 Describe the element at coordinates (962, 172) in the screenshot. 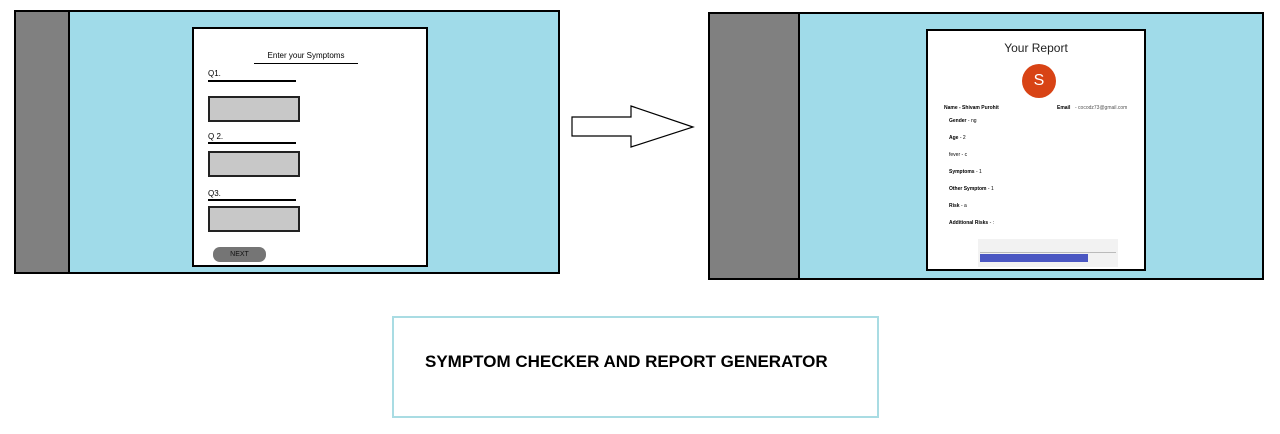

I see `report-field-label: Symptoms` at that location.